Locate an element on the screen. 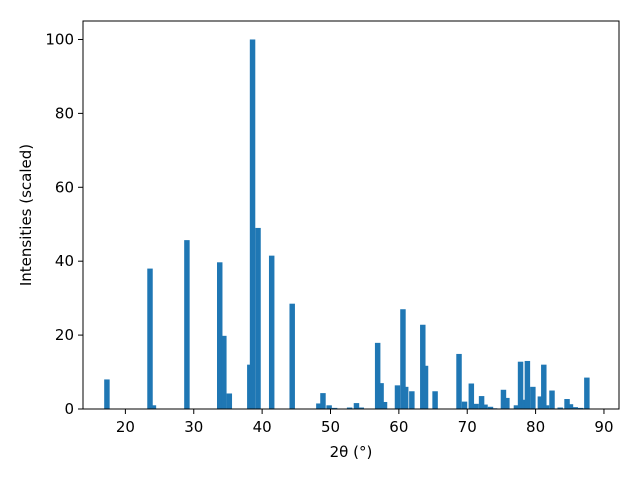 The width and height of the screenshot is (640, 480). x-axis-ticks: 20 30 40 50 60 70 80 90 is located at coordinates (365, 422).